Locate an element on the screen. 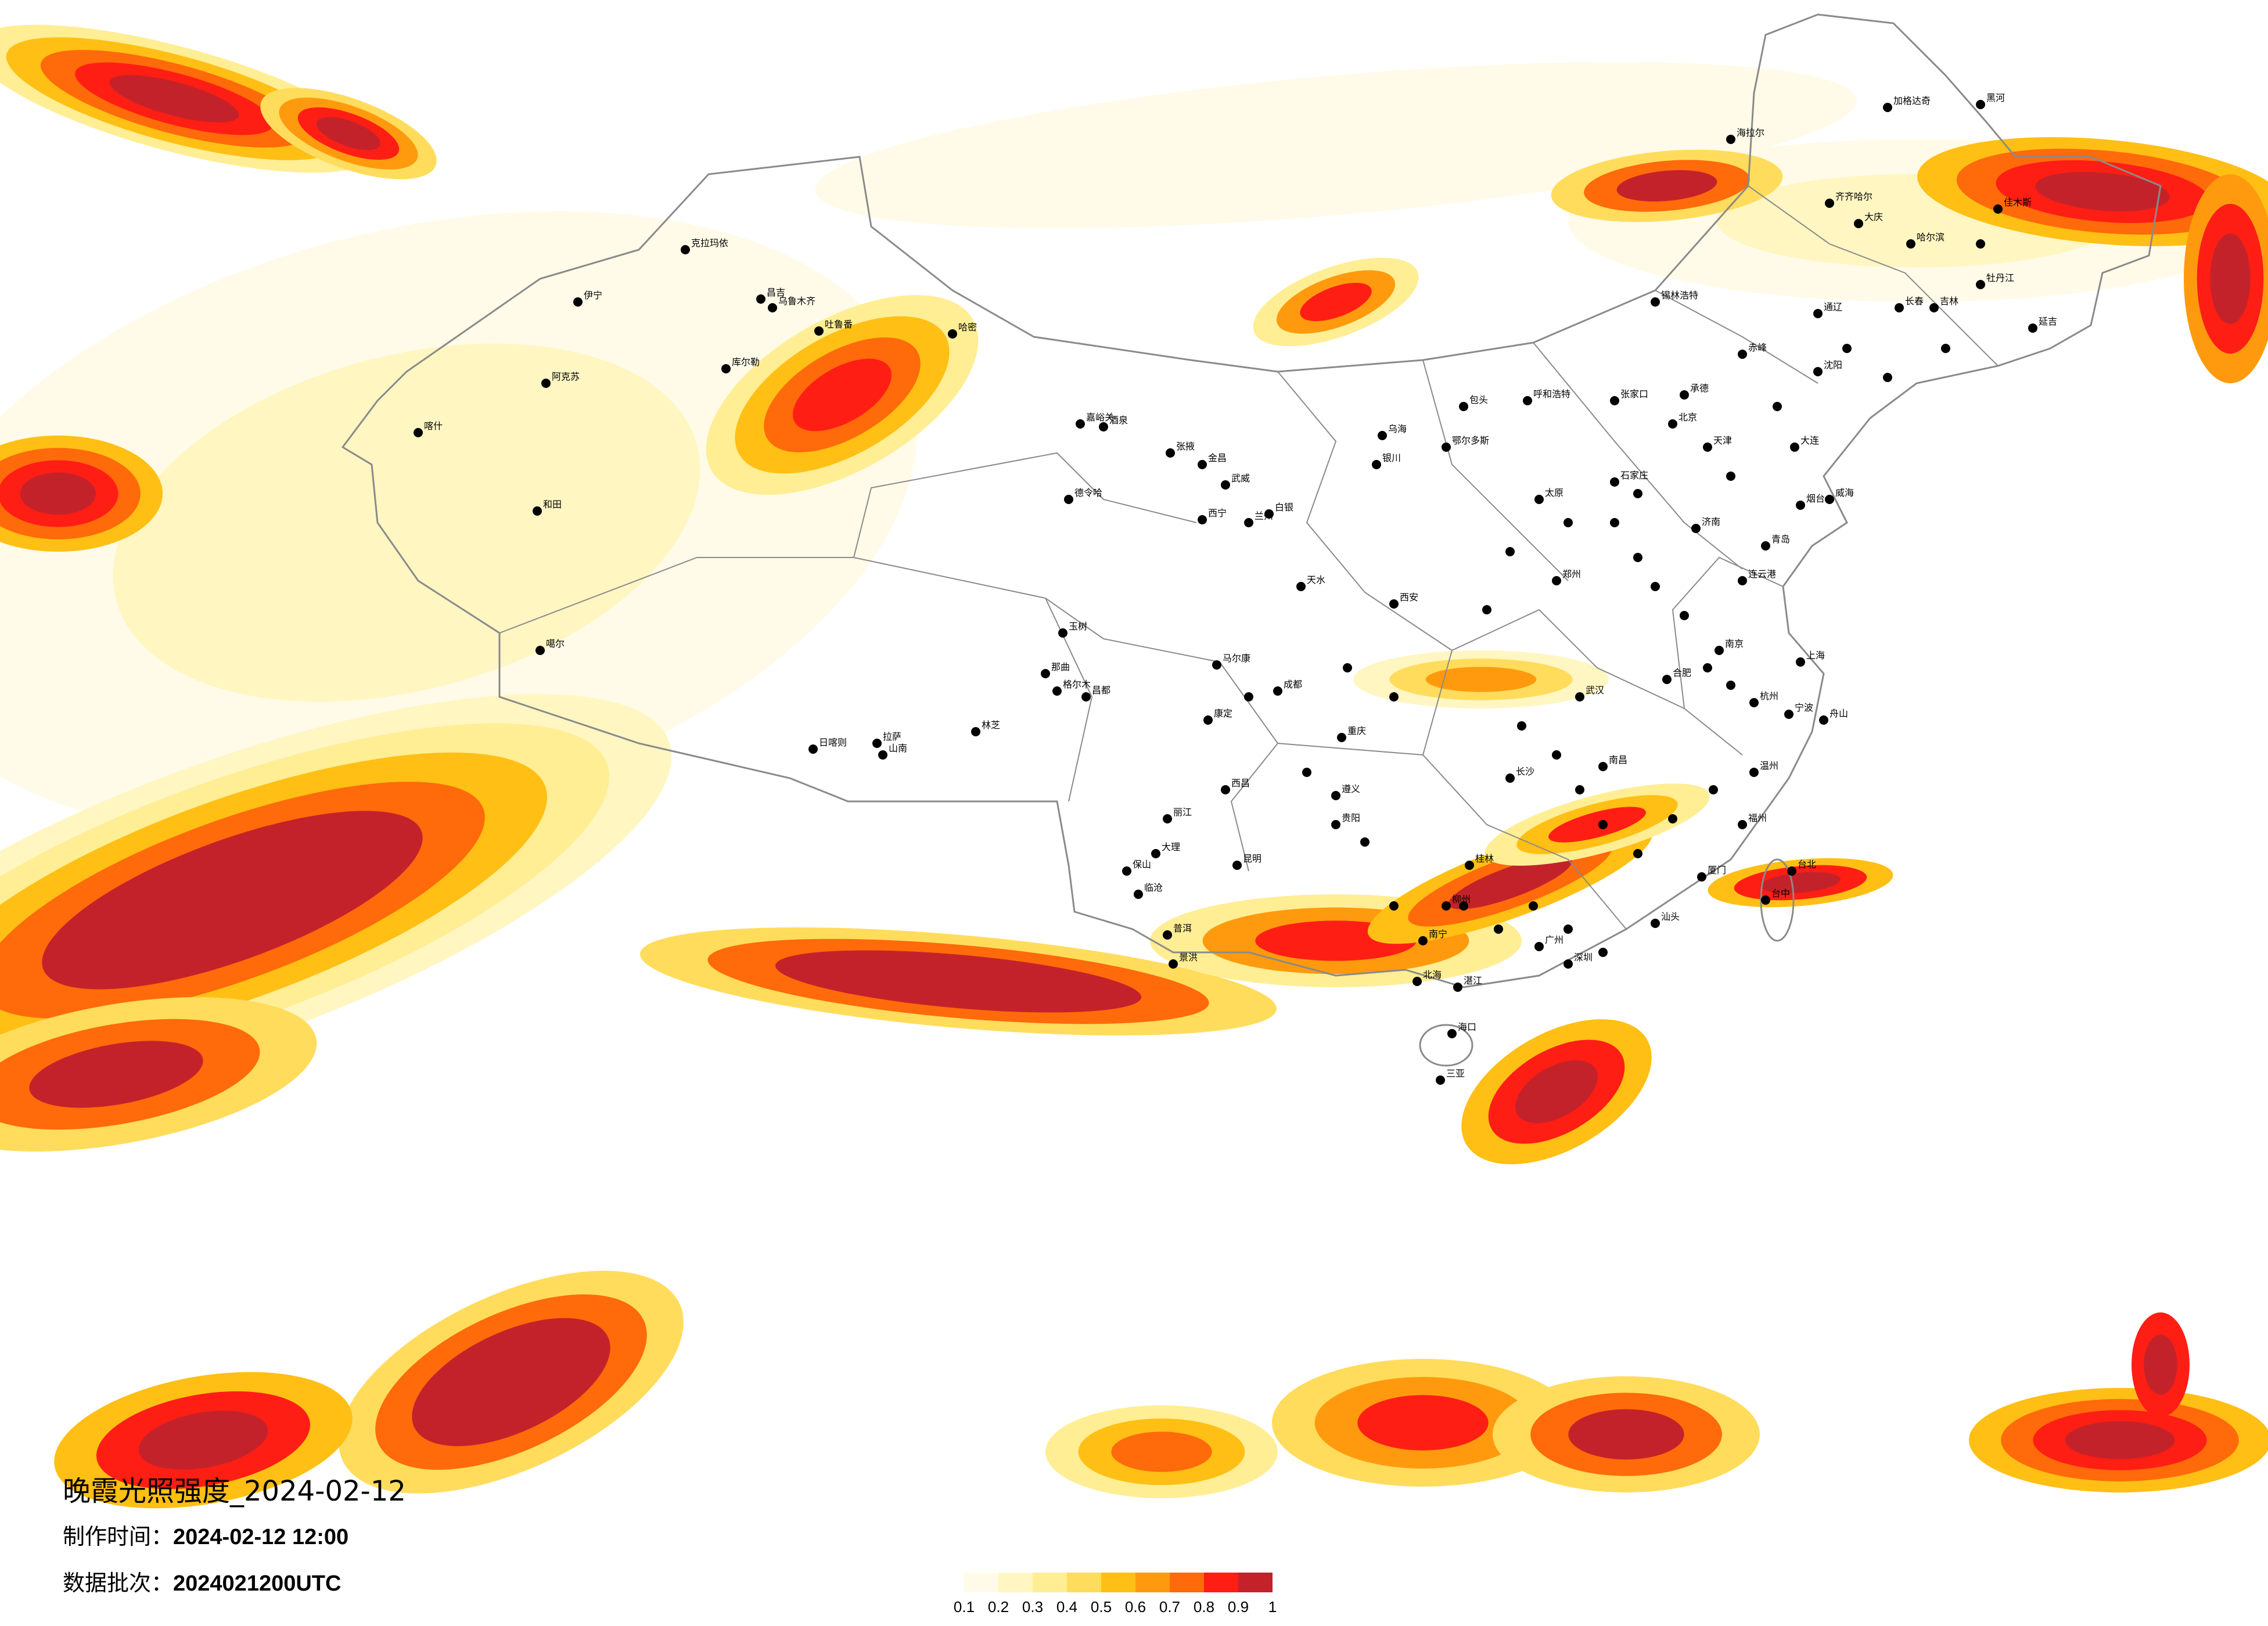 The width and height of the screenshot is (2268, 1626). city-label: 上海 is located at coordinates (1815, 656).